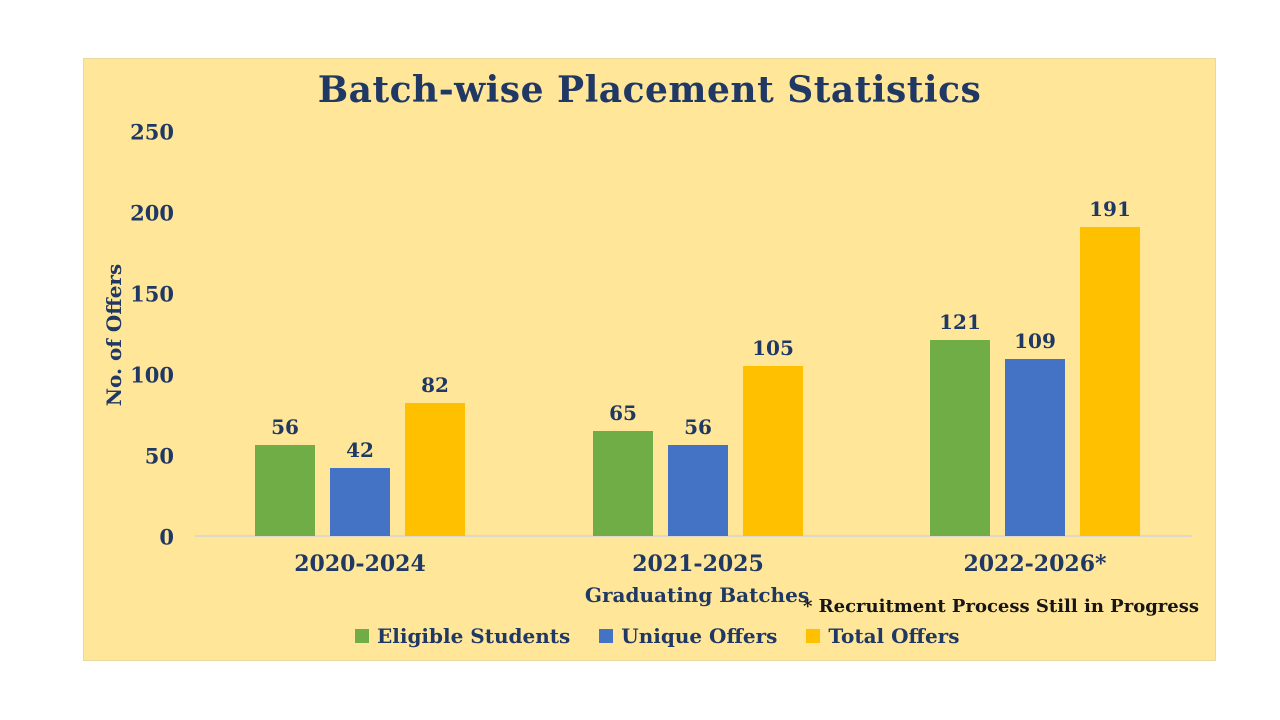 The image size is (1280, 720). I want to click on bar-value-eligible-students-2020-2024: 56, so click(285, 427).